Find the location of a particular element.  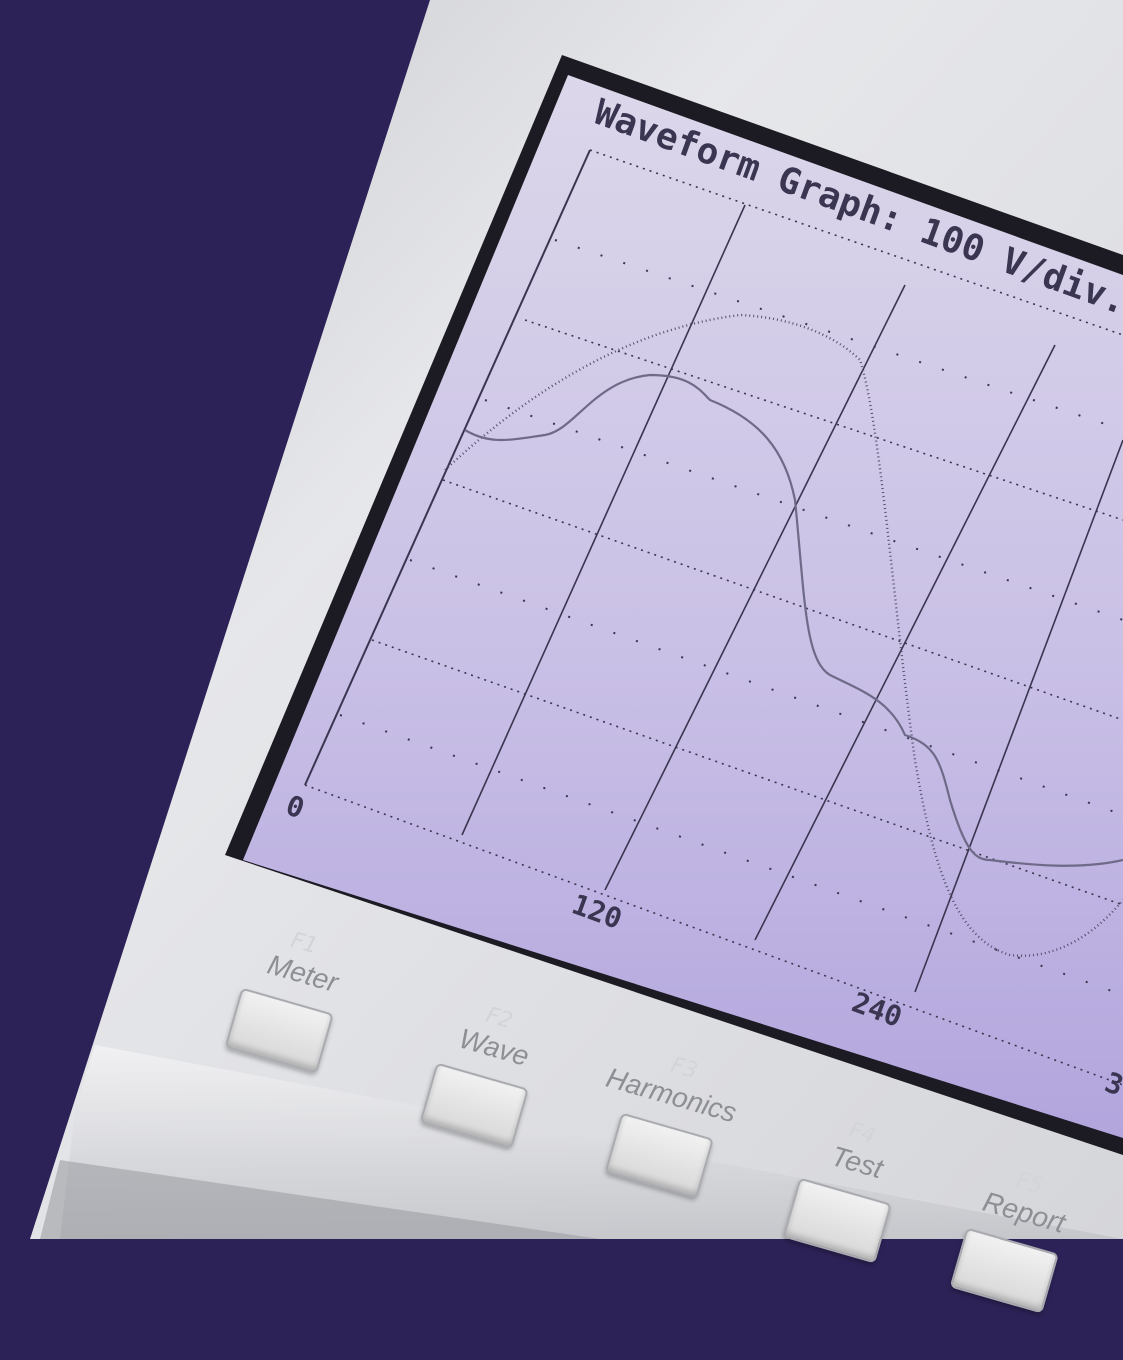

f5-button is located at coordinates (1004, 1270).